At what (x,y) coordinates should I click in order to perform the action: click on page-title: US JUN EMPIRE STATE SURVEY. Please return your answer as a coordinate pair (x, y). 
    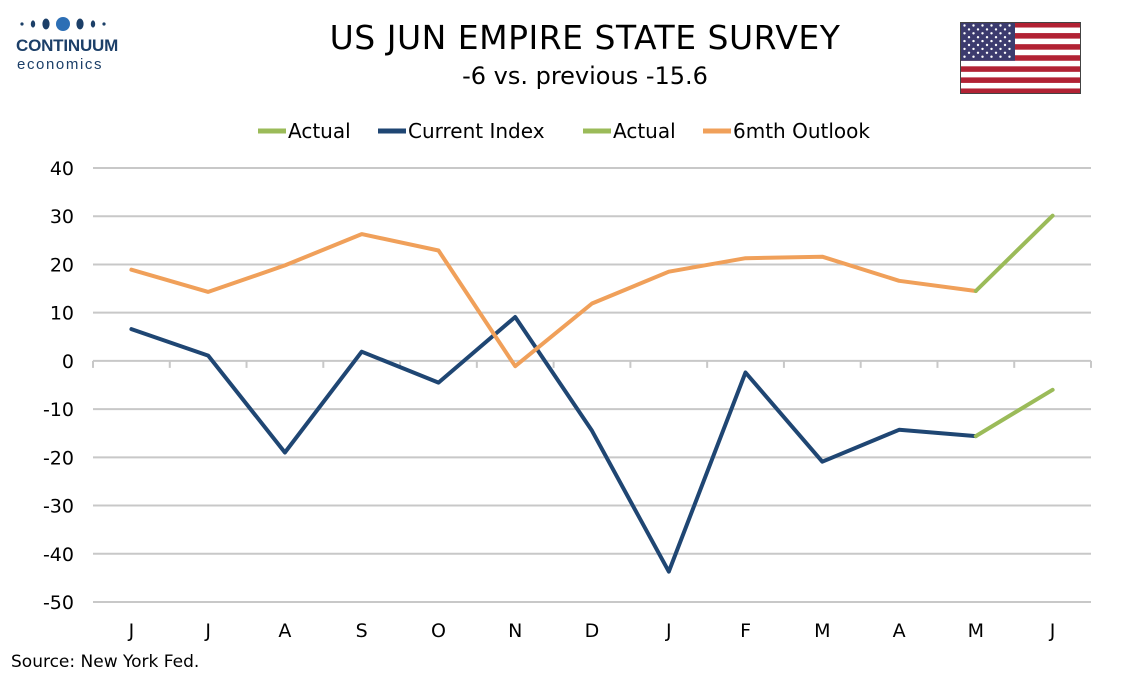
    Looking at the image, I should click on (585, 37).